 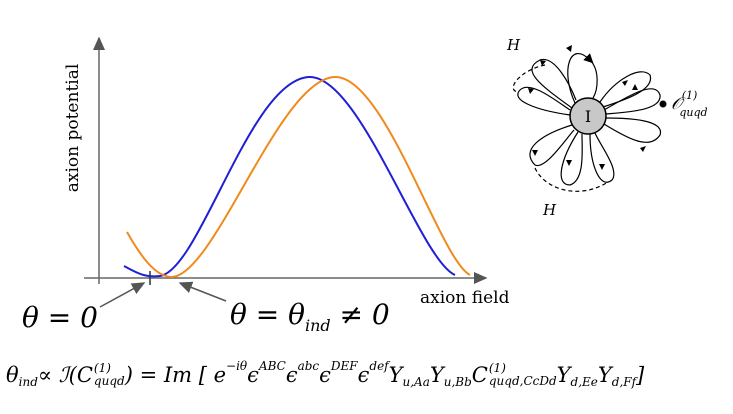 What do you see at coordinates (522, 381) in the screenshot?
I see `equation-sub: quqd,CcDd` at bounding box center [522, 381].